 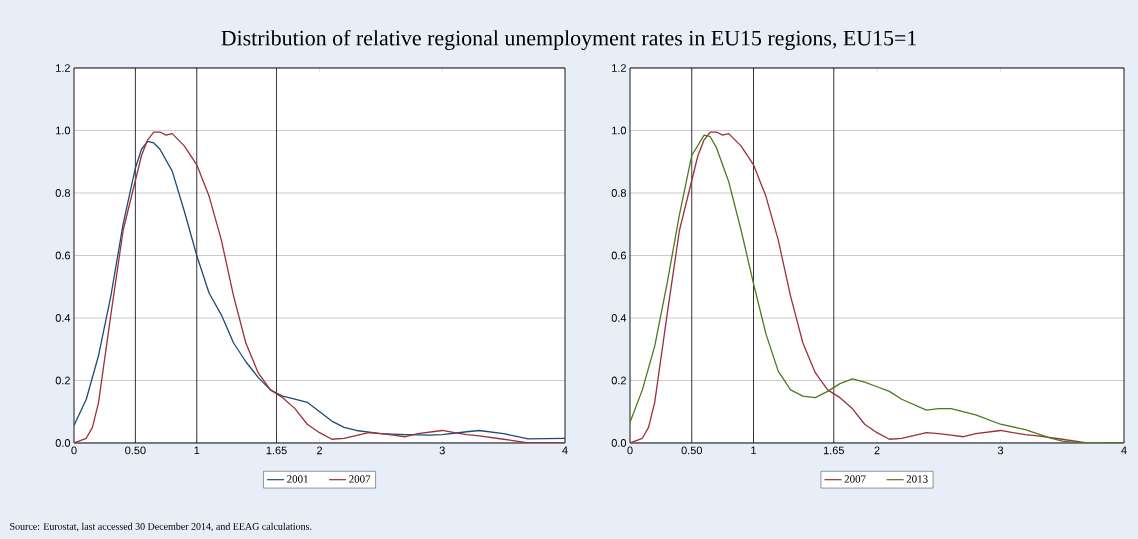 I want to click on legend-label: 2001, so click(x=297, y=479).